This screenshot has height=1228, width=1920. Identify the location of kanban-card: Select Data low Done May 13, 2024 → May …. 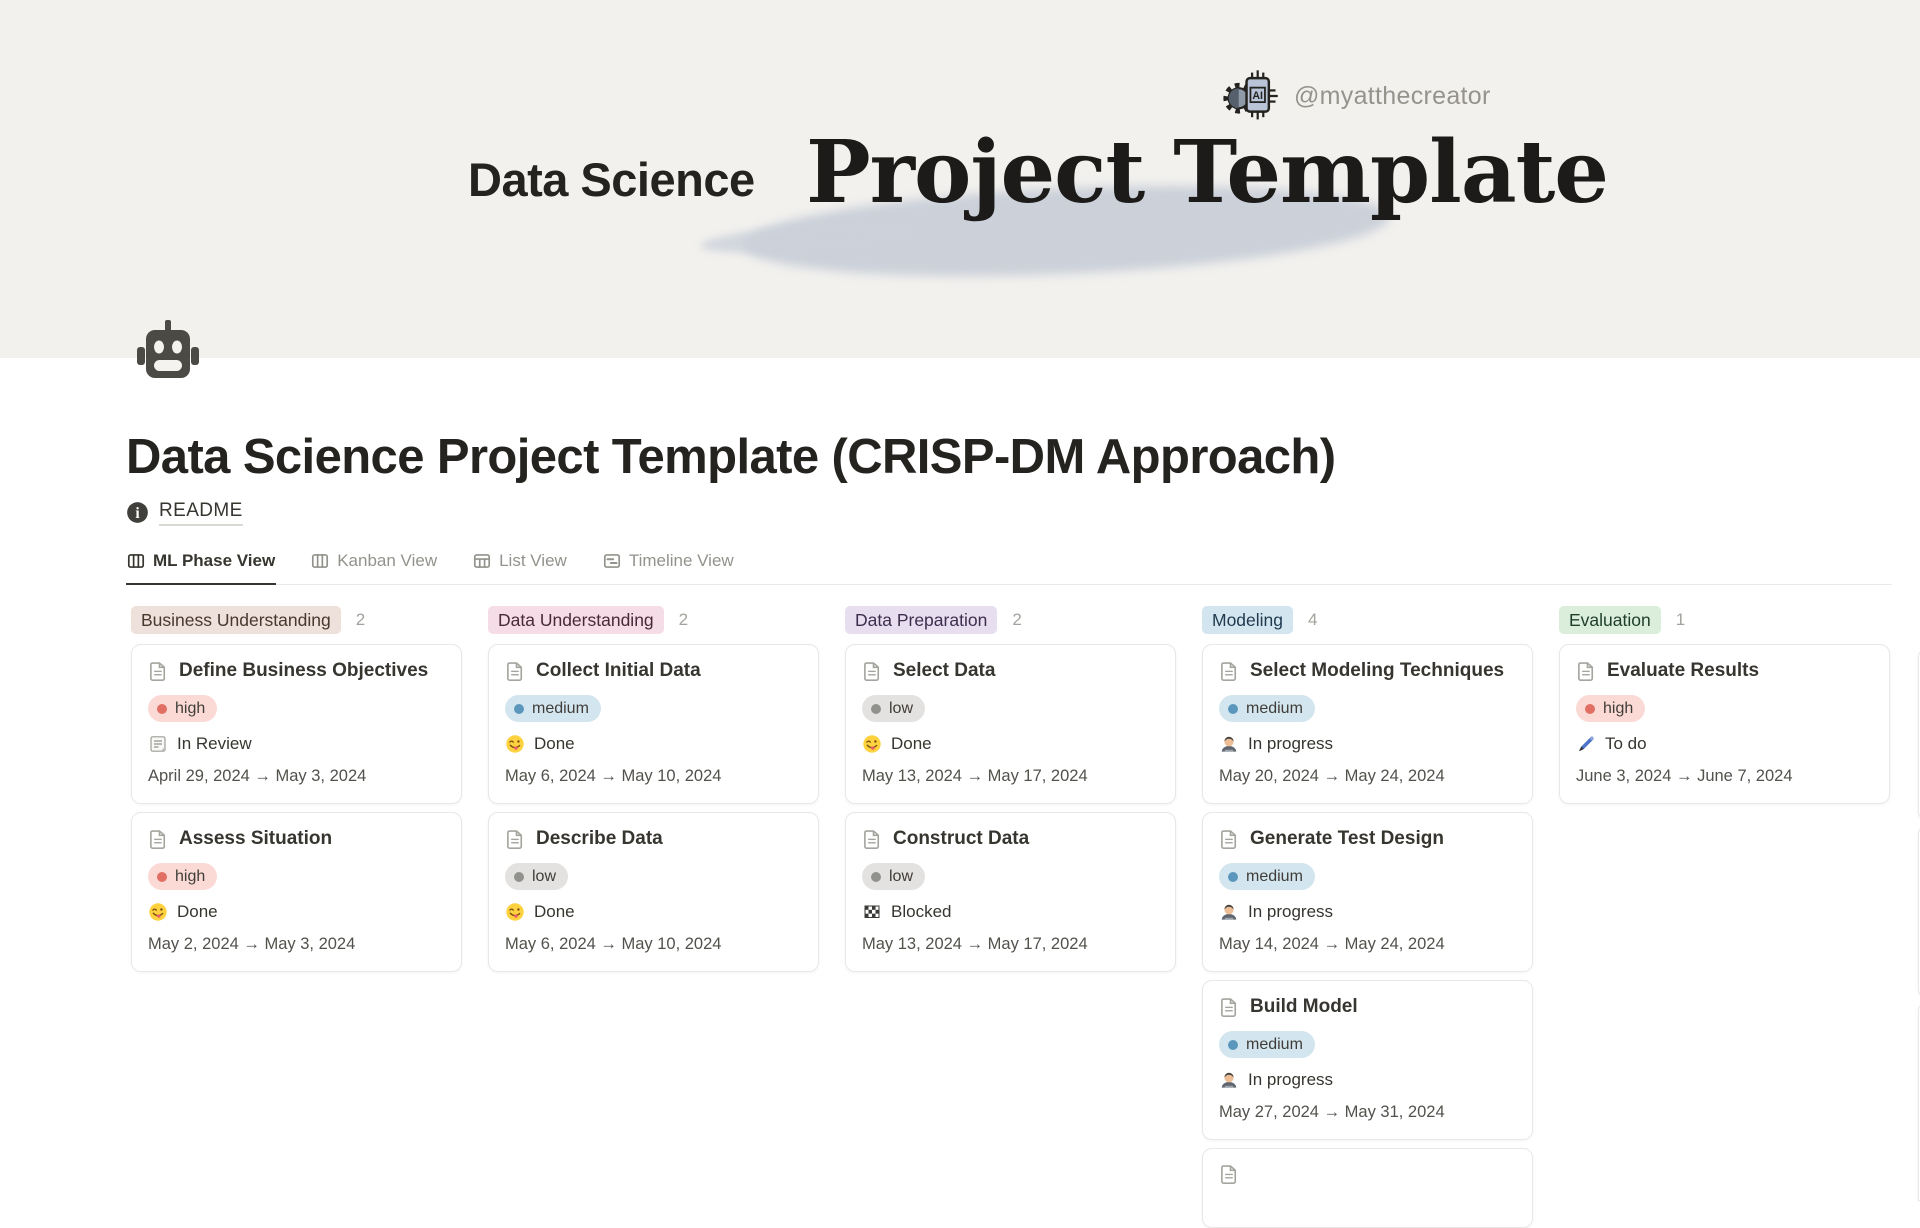
(1010, 724).